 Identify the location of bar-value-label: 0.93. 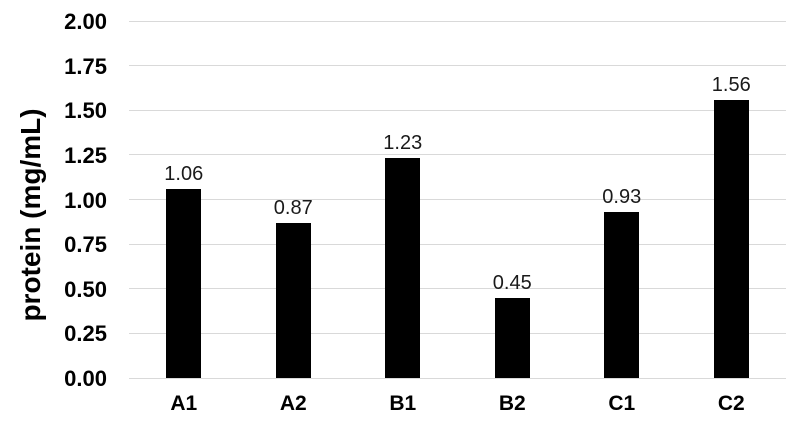
(622, 197).